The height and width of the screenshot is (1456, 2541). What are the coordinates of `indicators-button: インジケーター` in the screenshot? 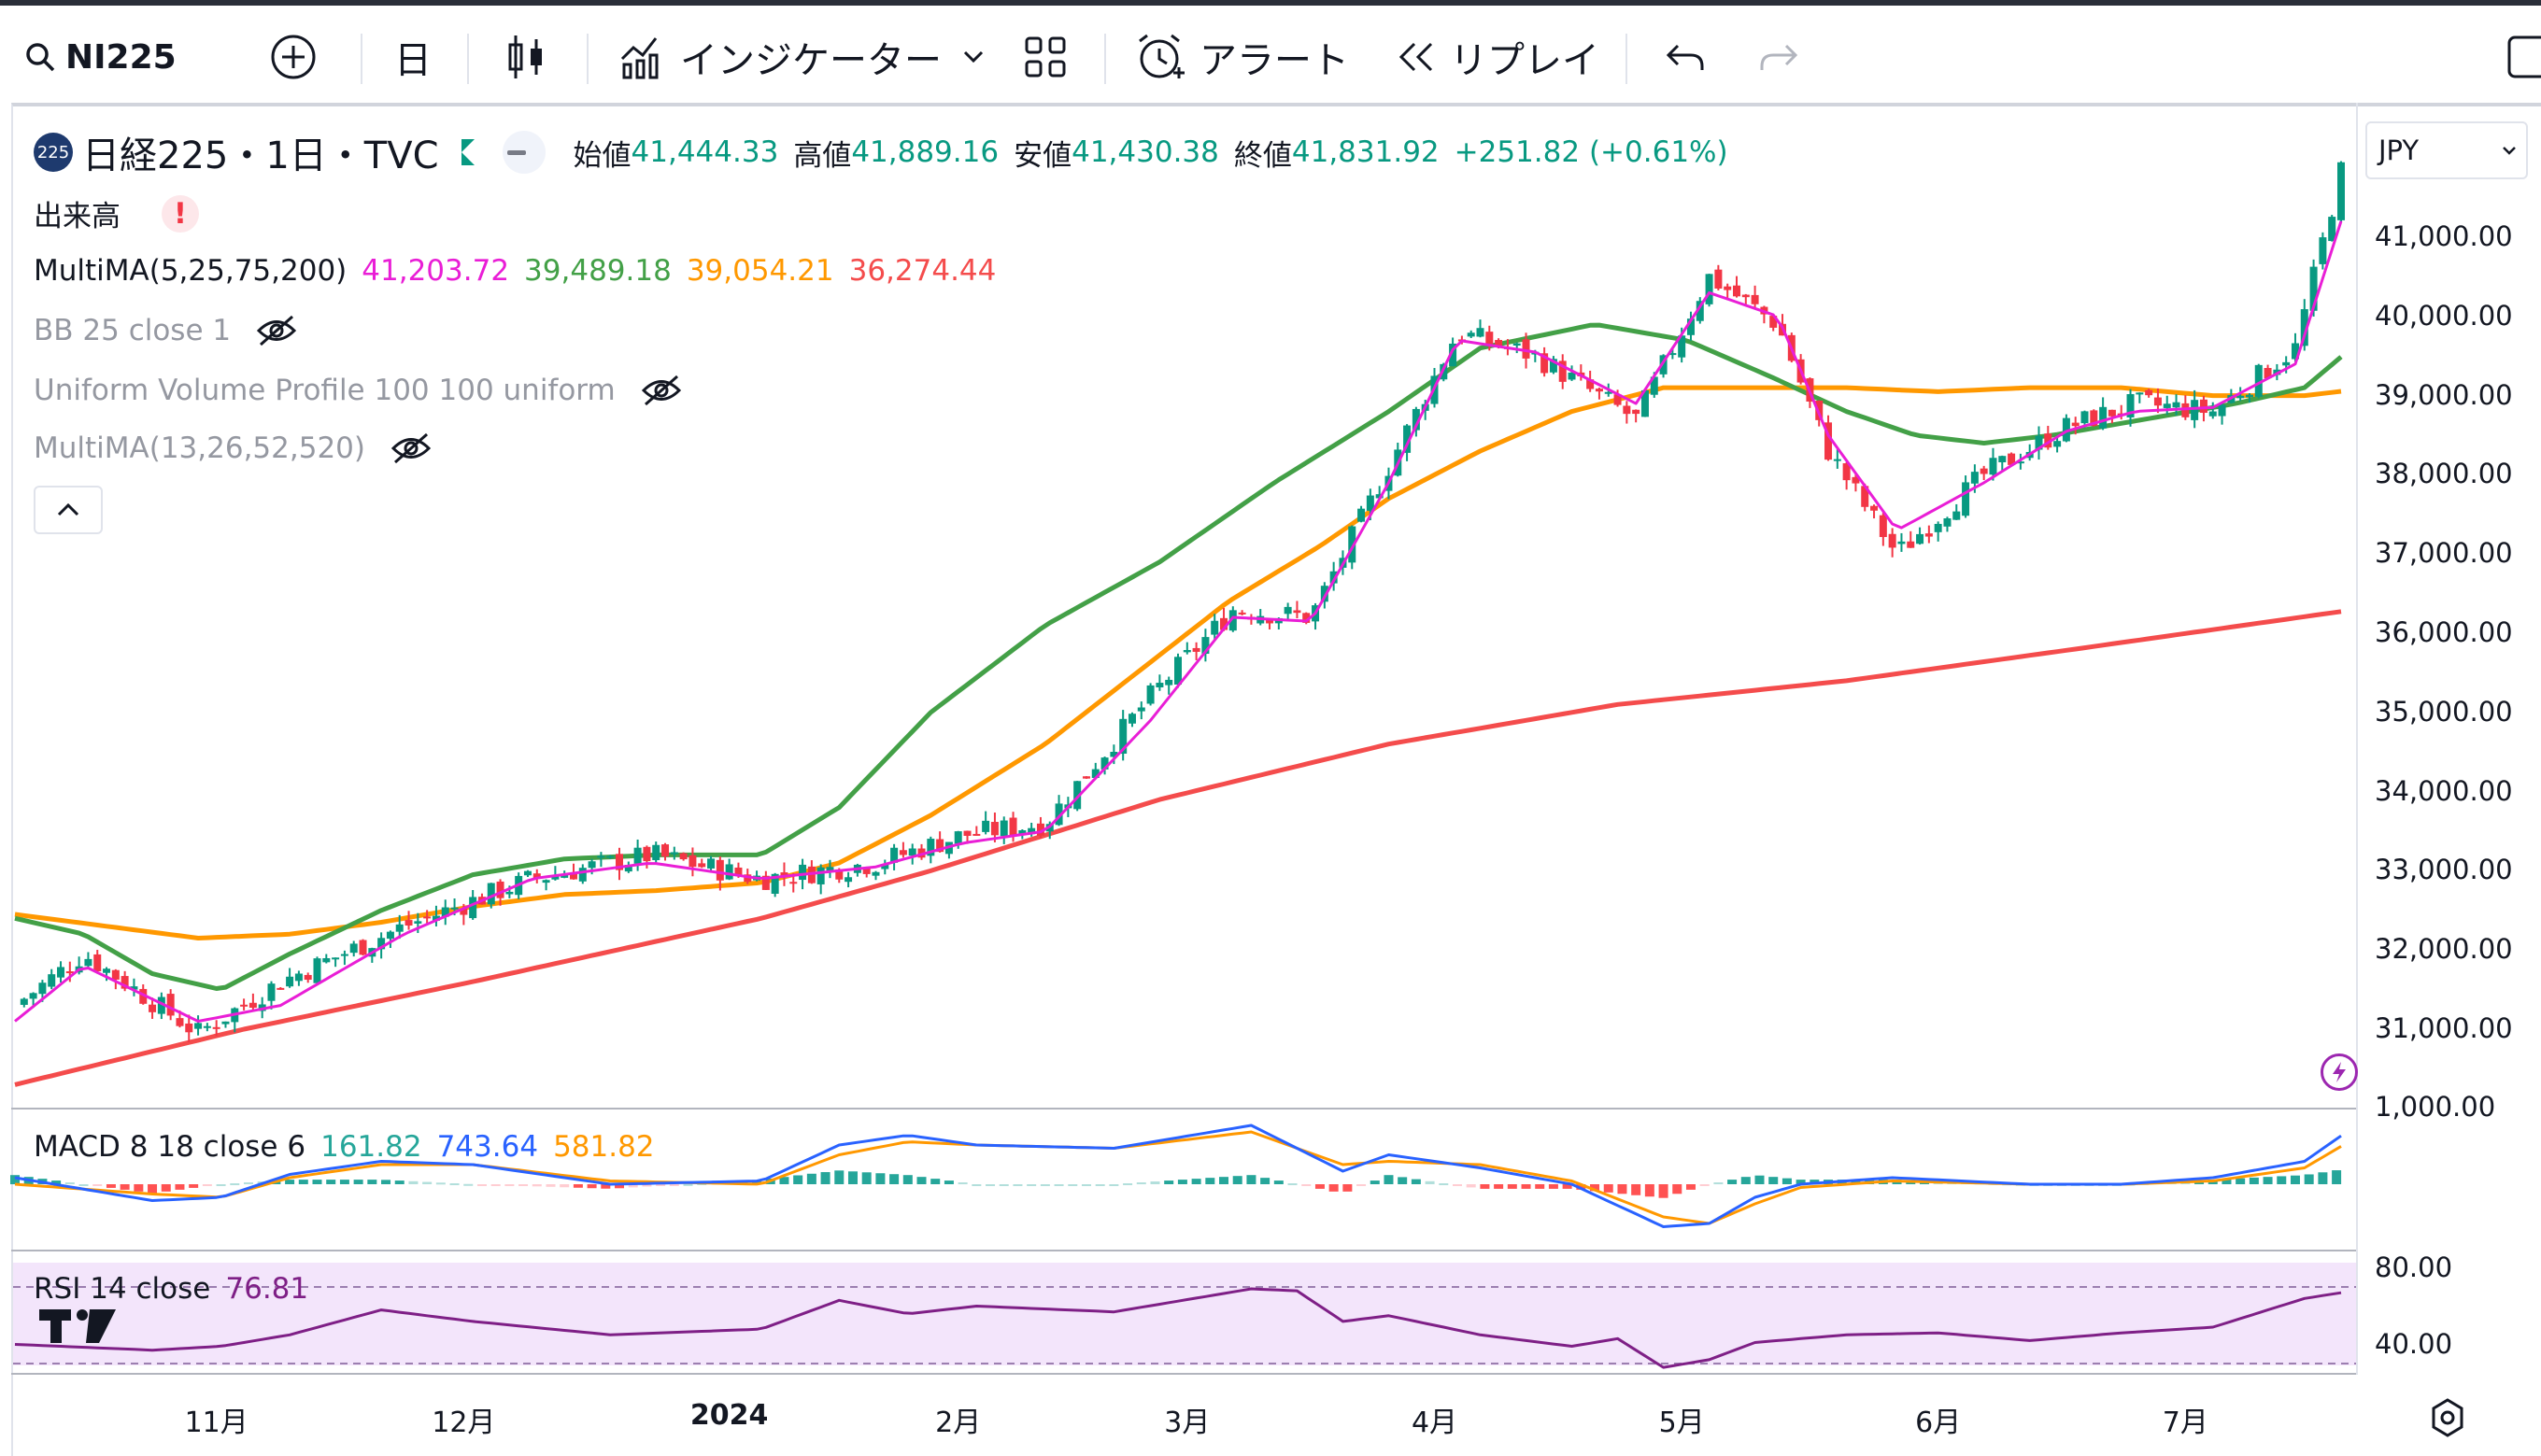 It's located at (780, 57).